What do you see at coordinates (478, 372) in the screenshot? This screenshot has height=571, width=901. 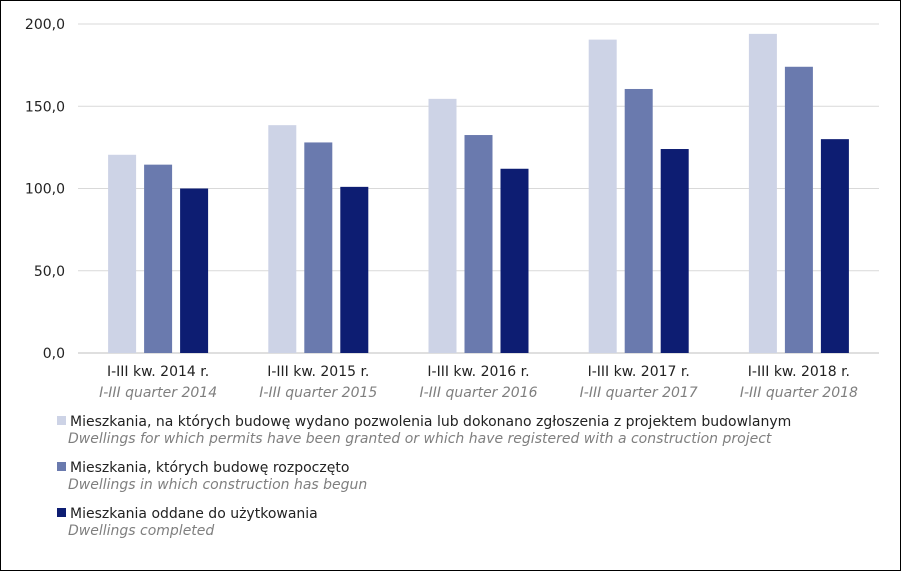 I see `x-category-label: I-III kw. 2016 r.` at bounding box center [478, 372].